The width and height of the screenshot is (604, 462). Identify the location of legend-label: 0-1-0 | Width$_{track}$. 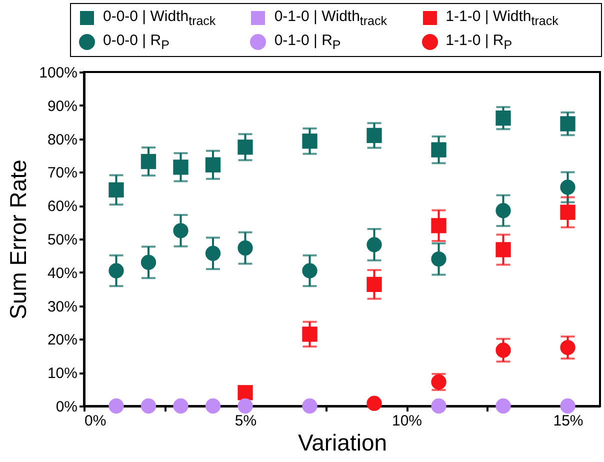
(331, 18).